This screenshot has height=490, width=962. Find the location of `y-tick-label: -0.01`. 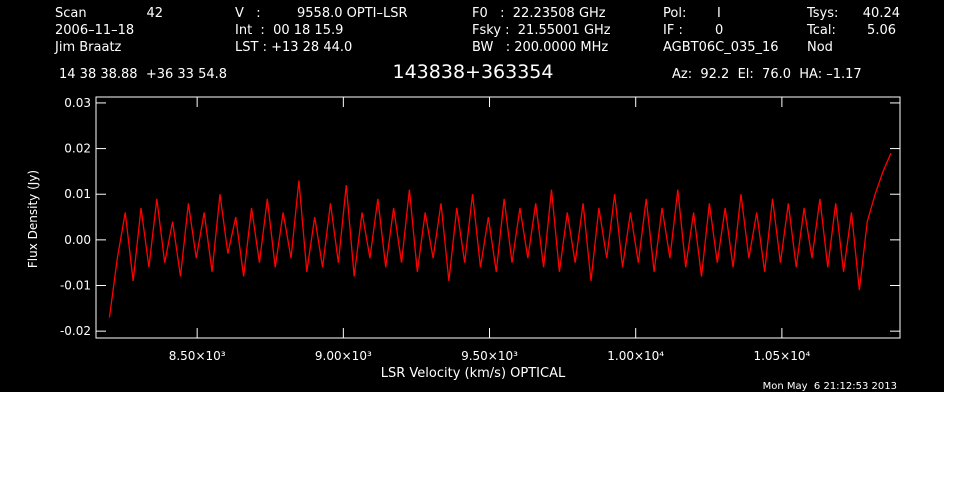

y-tick-label: -0.01 is located at coordinates (75, 286).